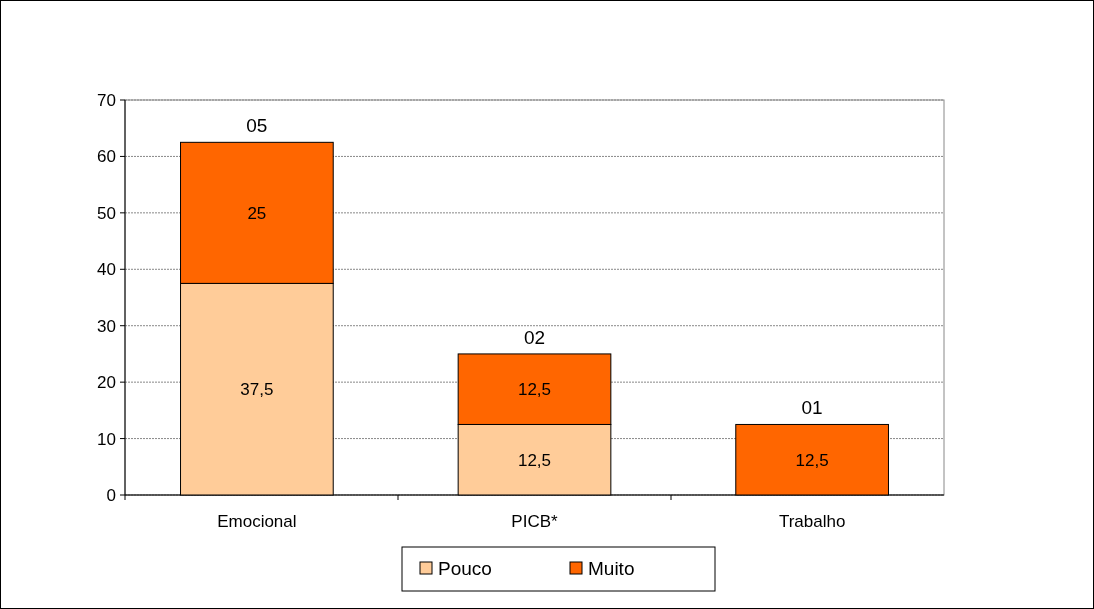 This screenshot has width=1094, height=609. I want to click on x-tick-label: Emocional, so click(257, 521).